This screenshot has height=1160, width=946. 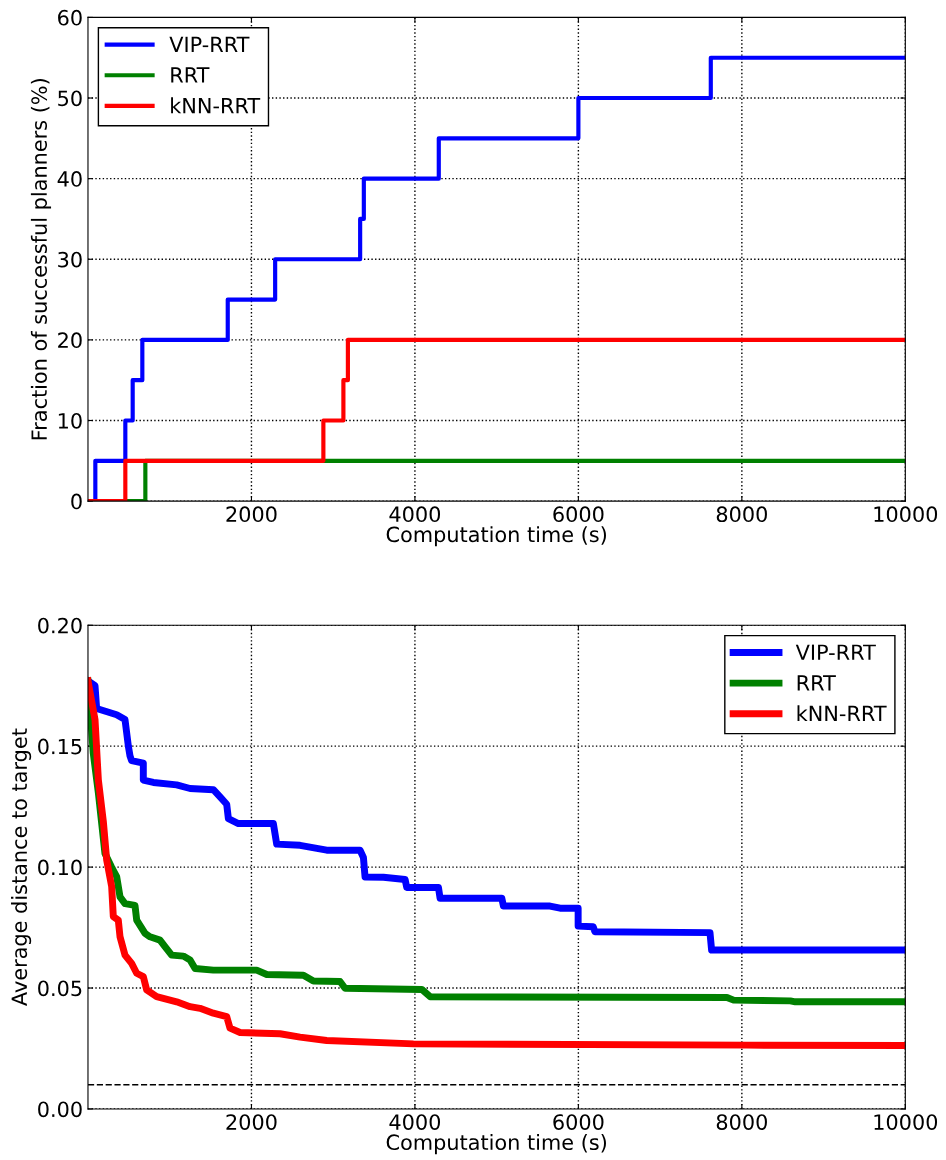 I want to click on y-tick-label: 0.15, so click(x=60, y=746).